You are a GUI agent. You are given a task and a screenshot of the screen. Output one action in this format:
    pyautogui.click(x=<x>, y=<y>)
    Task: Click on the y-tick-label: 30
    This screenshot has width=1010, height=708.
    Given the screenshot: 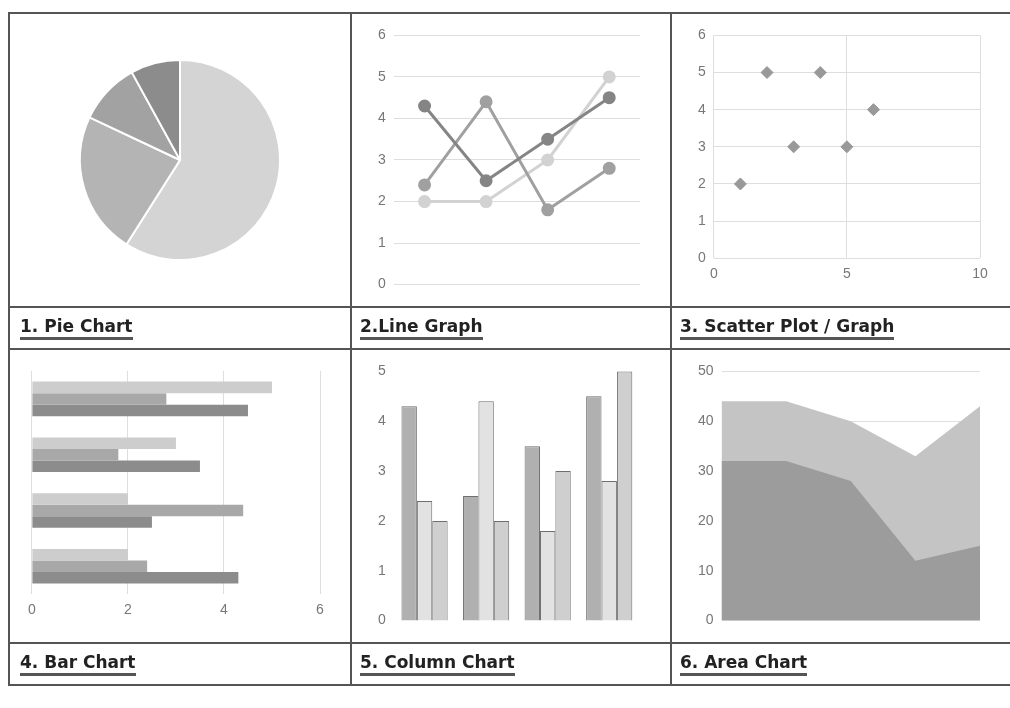 What is the action you would take?
    pyautogui.click(x=705, y=469)
    